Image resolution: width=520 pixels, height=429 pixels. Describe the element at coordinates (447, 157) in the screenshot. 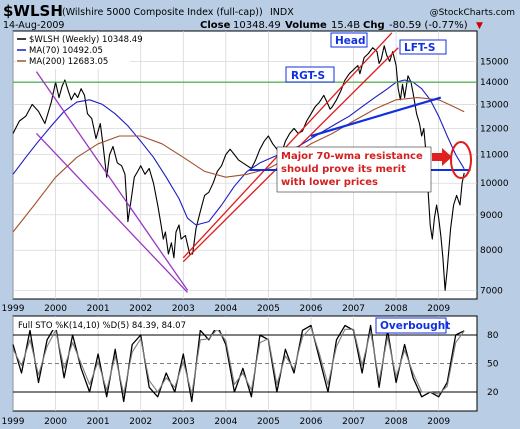

I see `arrow-head` at that location.